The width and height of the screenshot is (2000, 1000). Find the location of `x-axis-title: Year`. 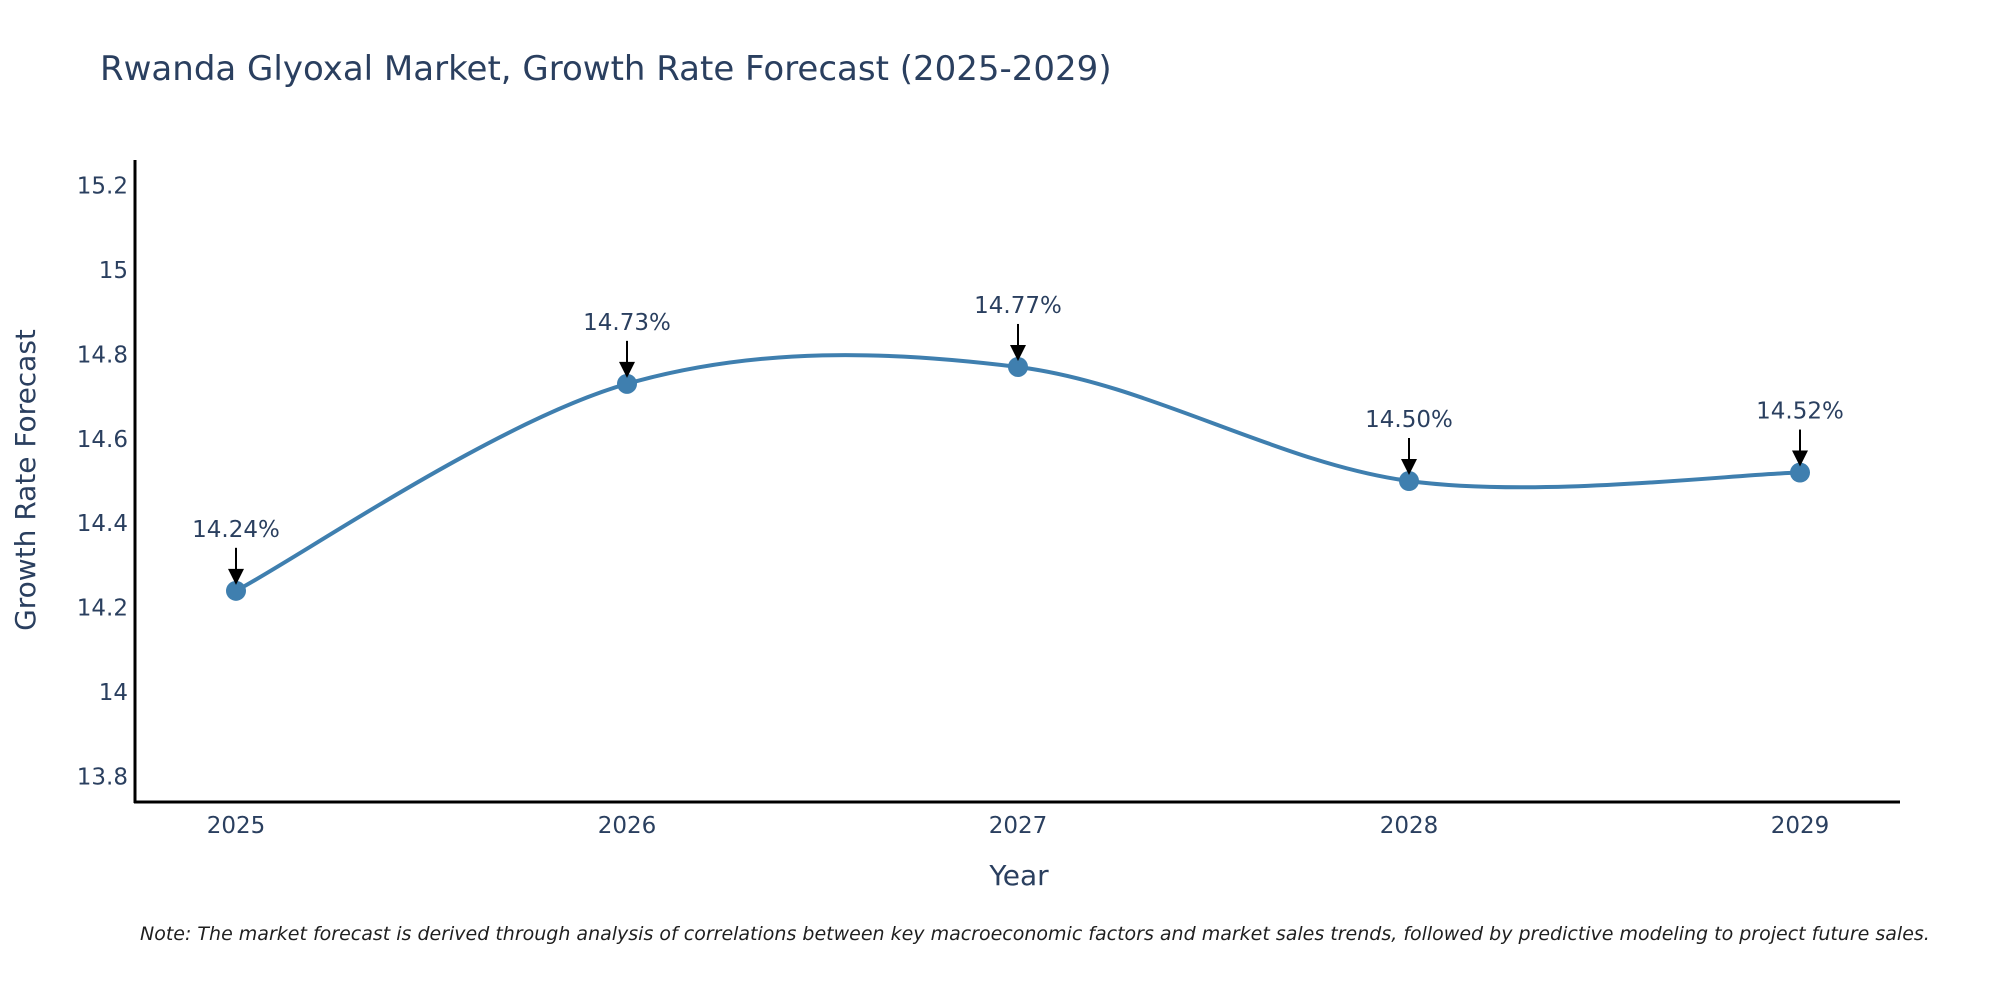

x-axis-title: Year is located at coordinates (1018, 875).